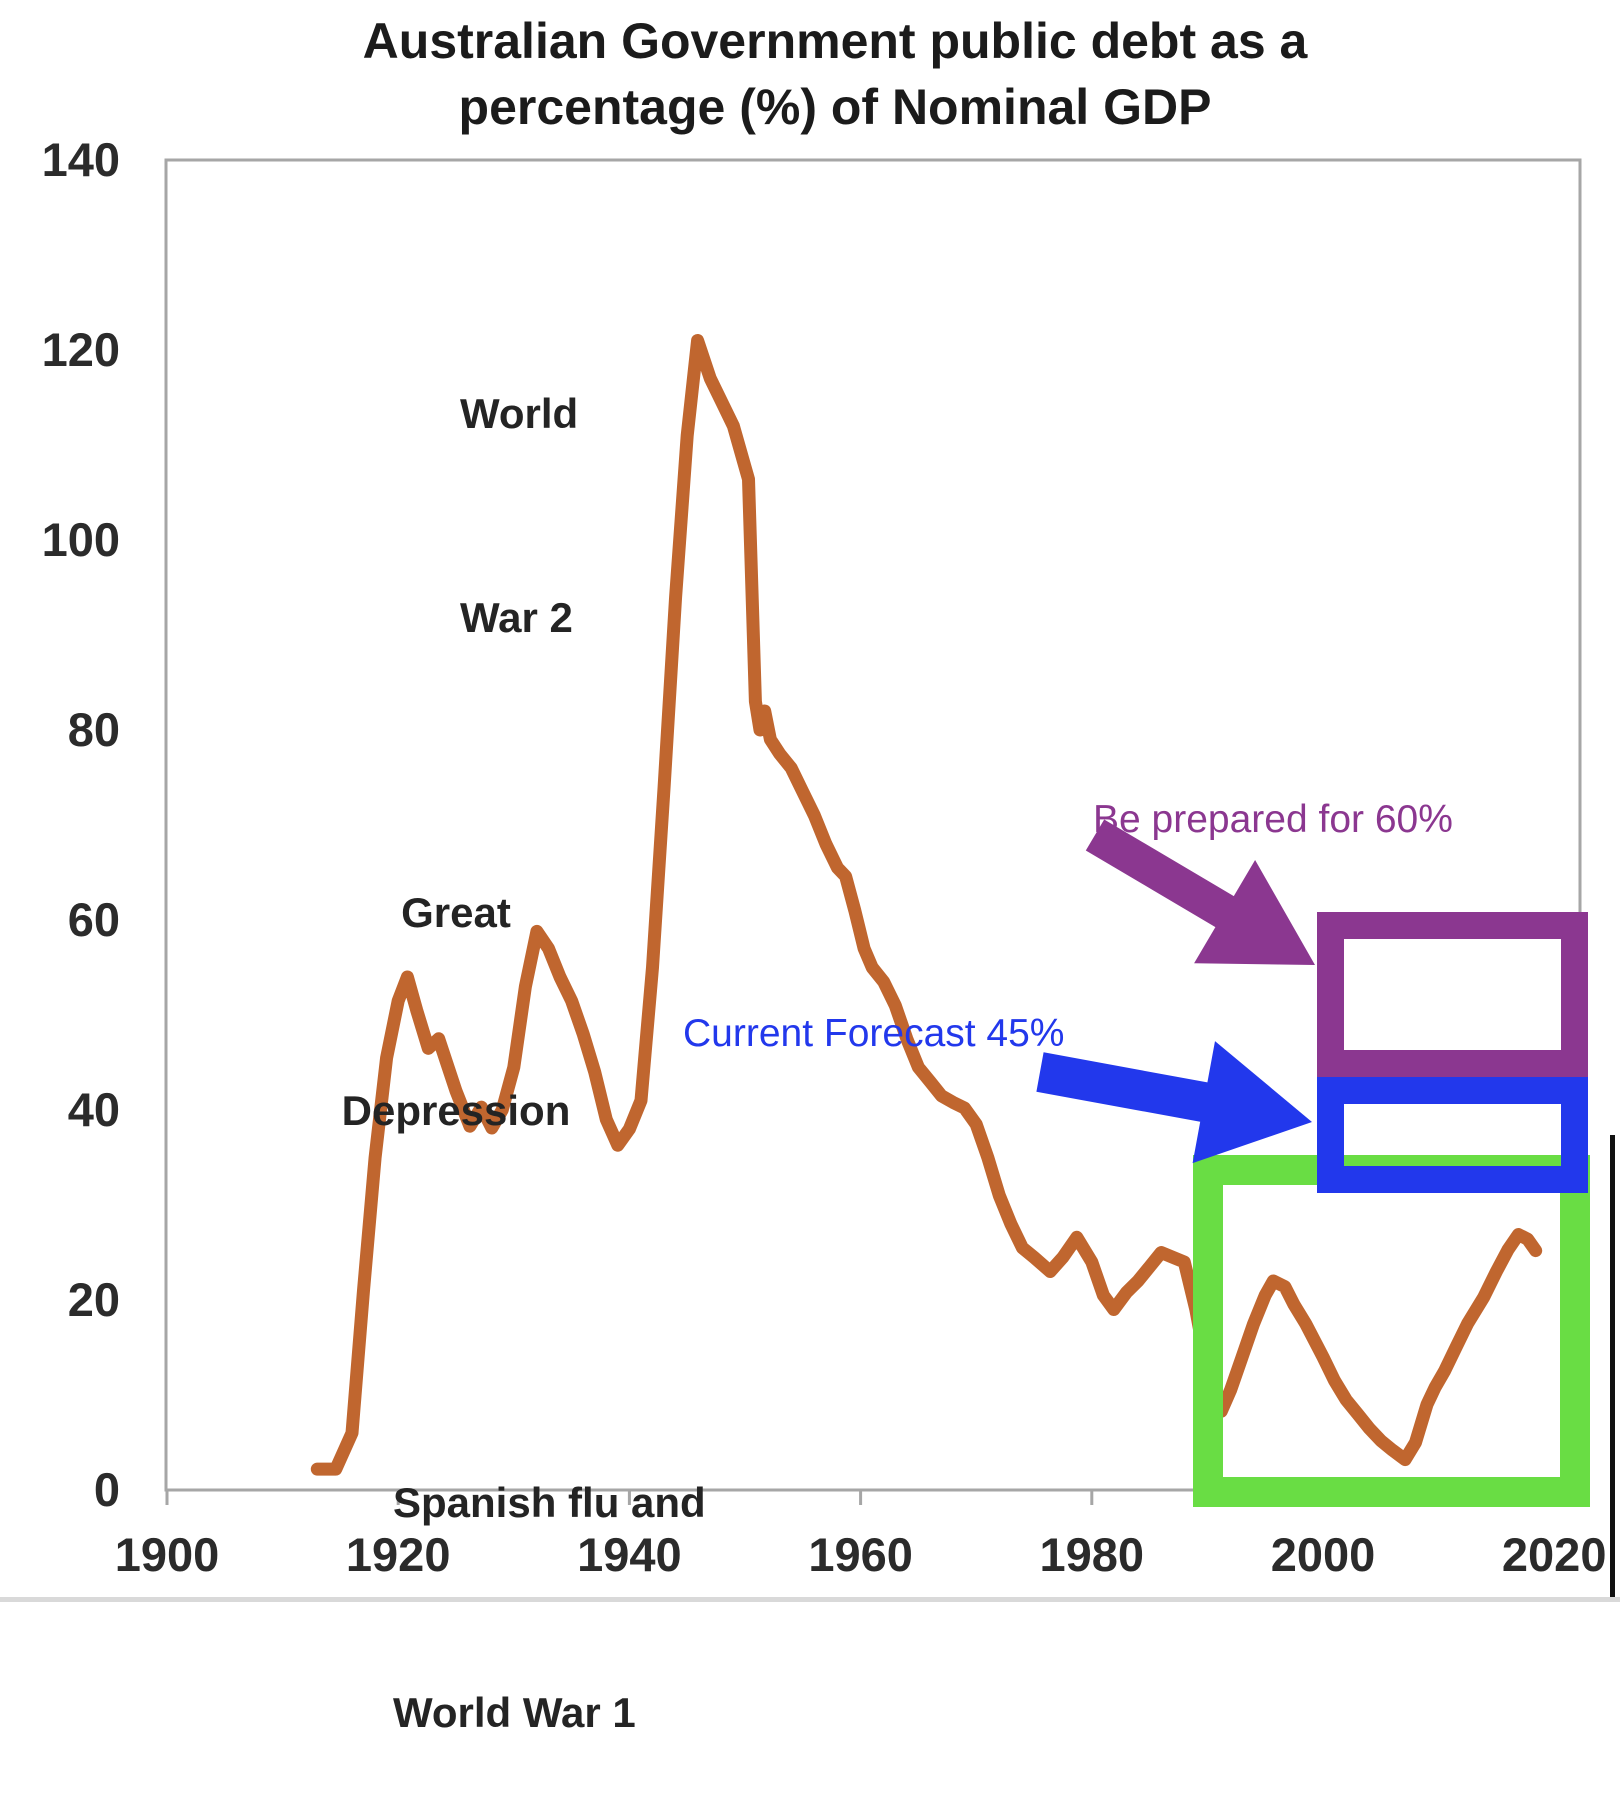 The image size is (1620, 1818). Describe the element at coordinates (398, 1554) in the screenshot. I see `x-axis-tick-label: 1920` at that location.